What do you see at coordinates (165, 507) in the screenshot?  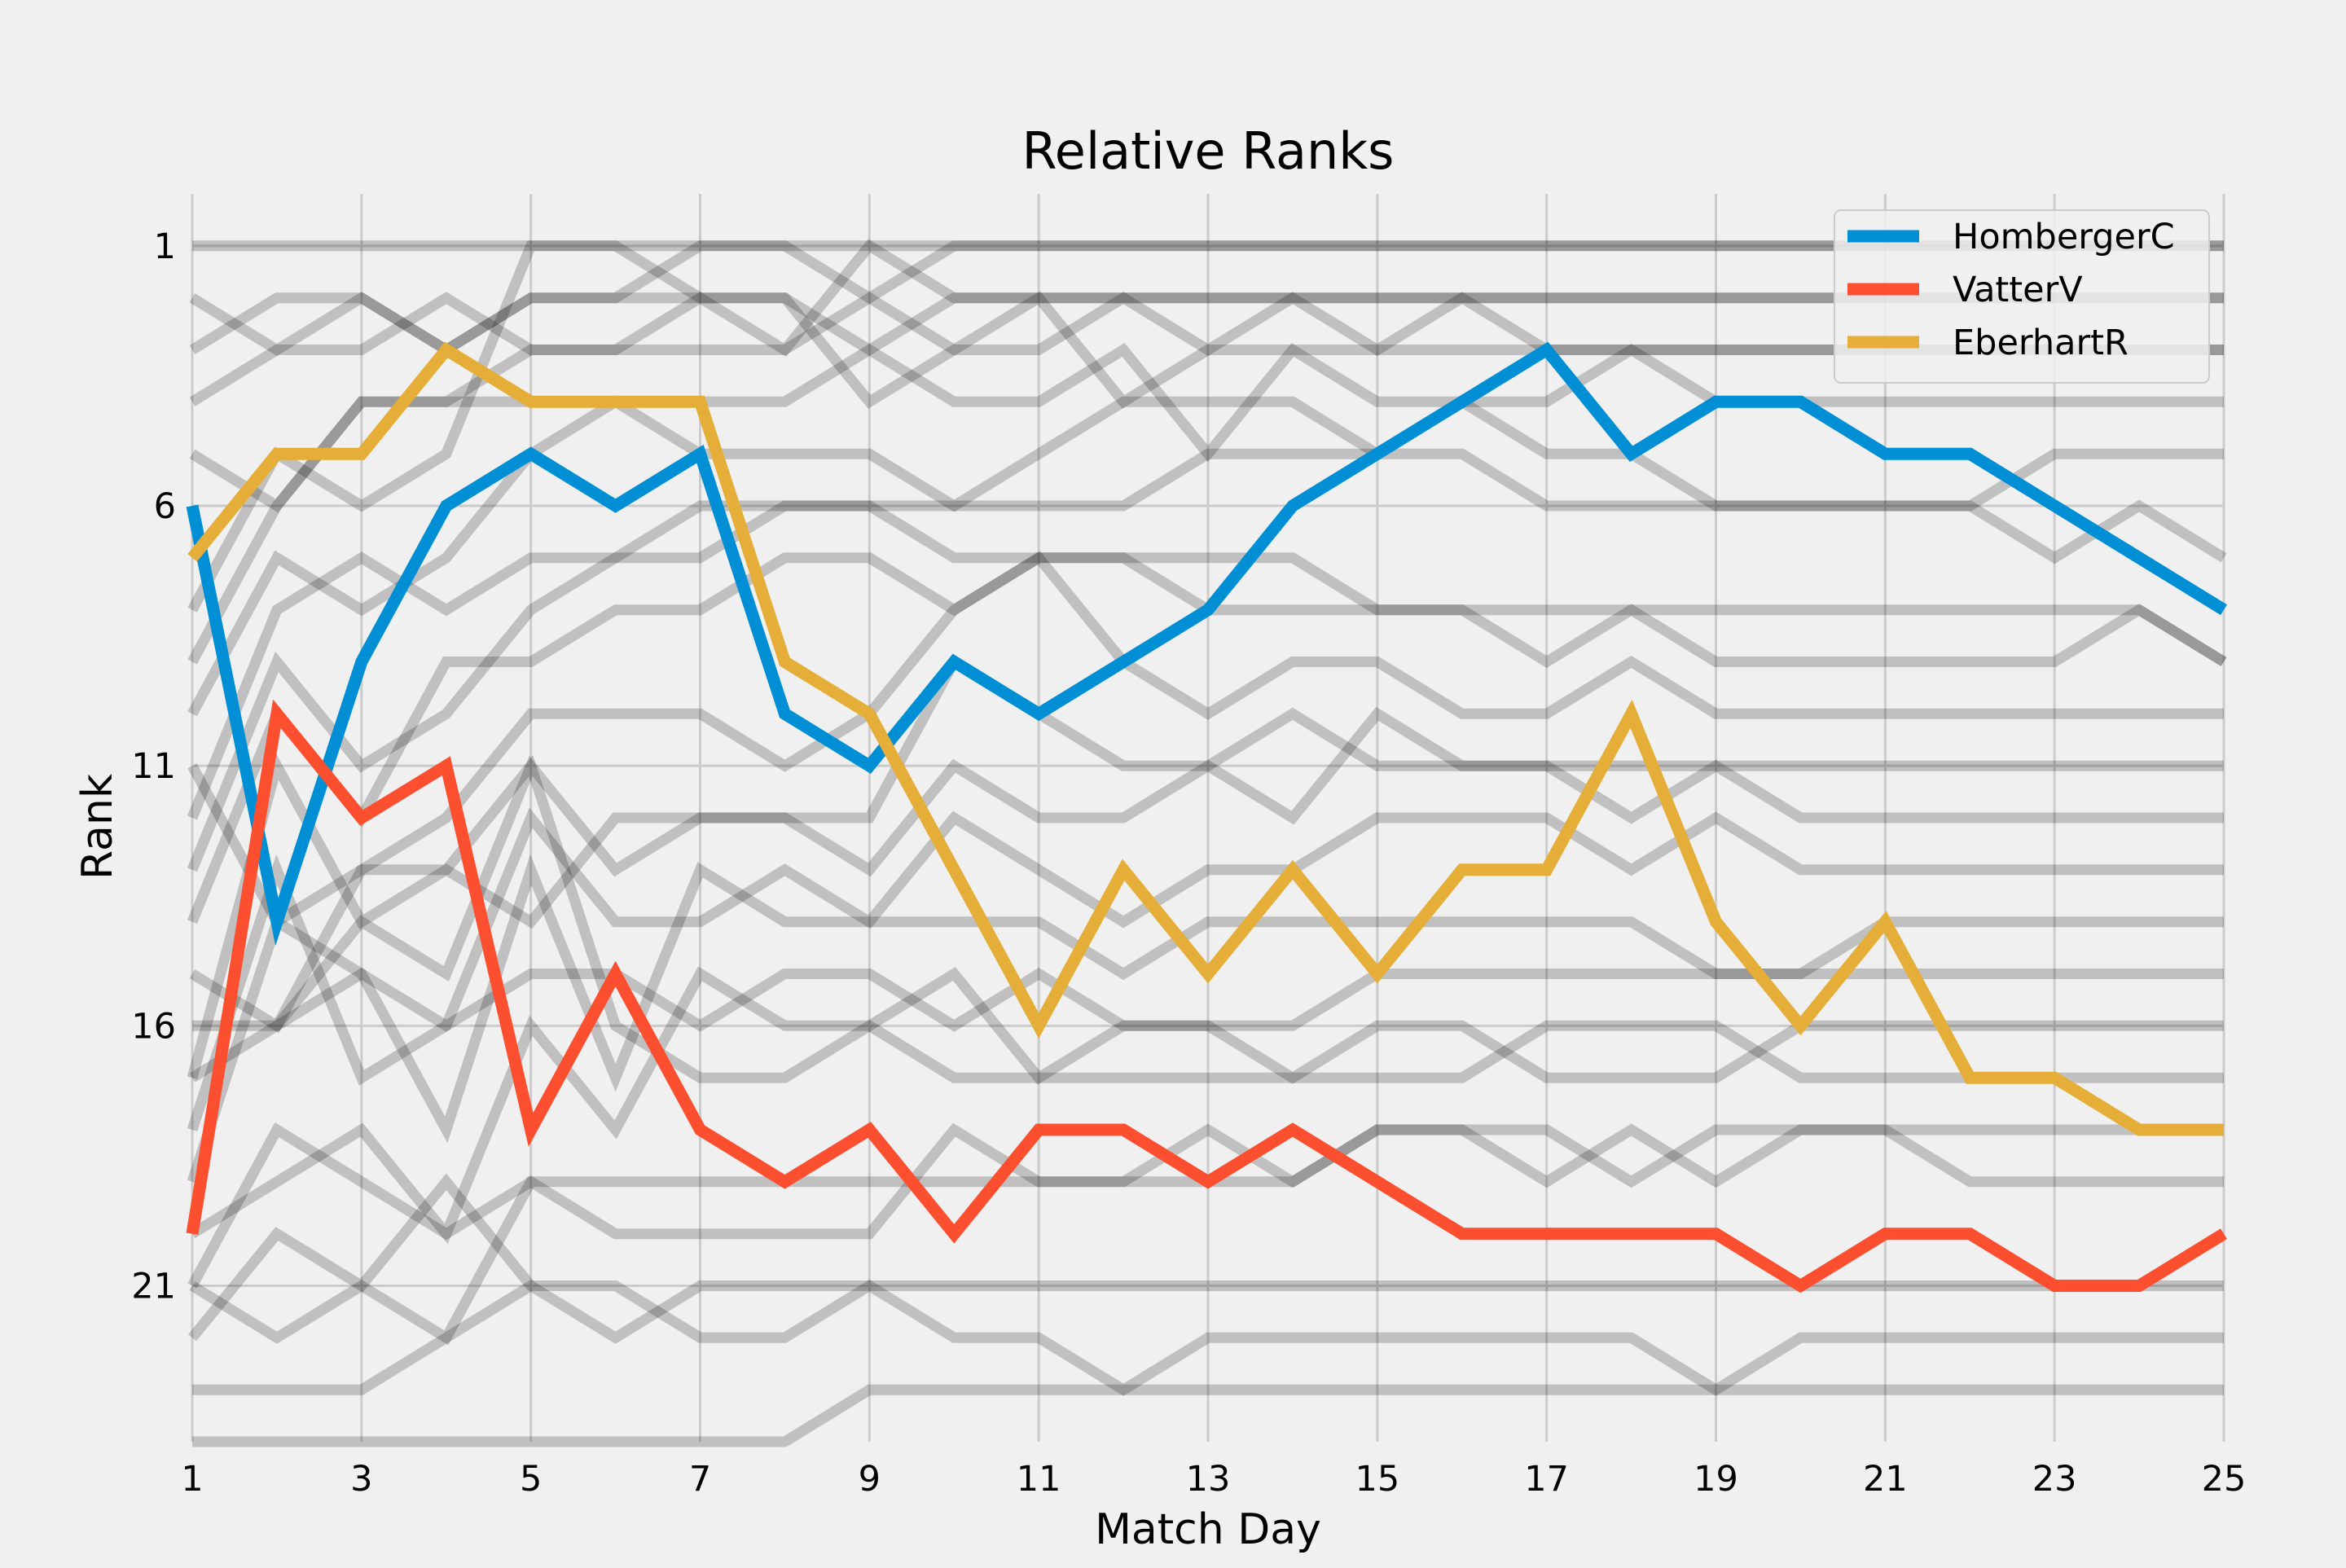 I see `y-tick-label-6: 6` at bounding box center [165, 507].